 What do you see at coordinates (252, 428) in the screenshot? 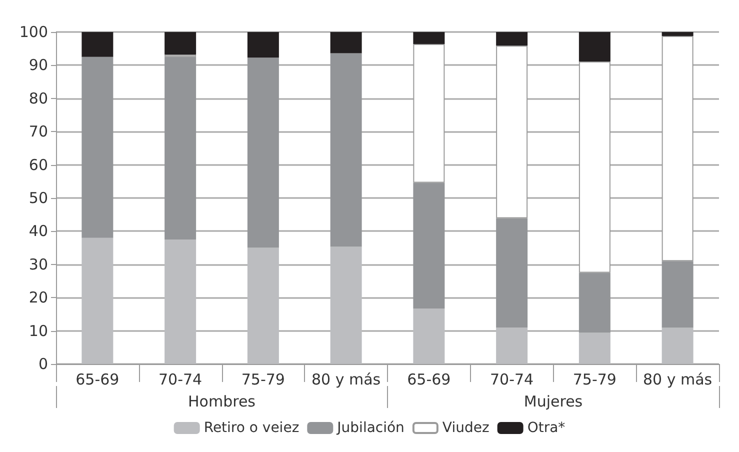
I see `legend-label: Retiro o veiez` at bounding box center [252, 428].